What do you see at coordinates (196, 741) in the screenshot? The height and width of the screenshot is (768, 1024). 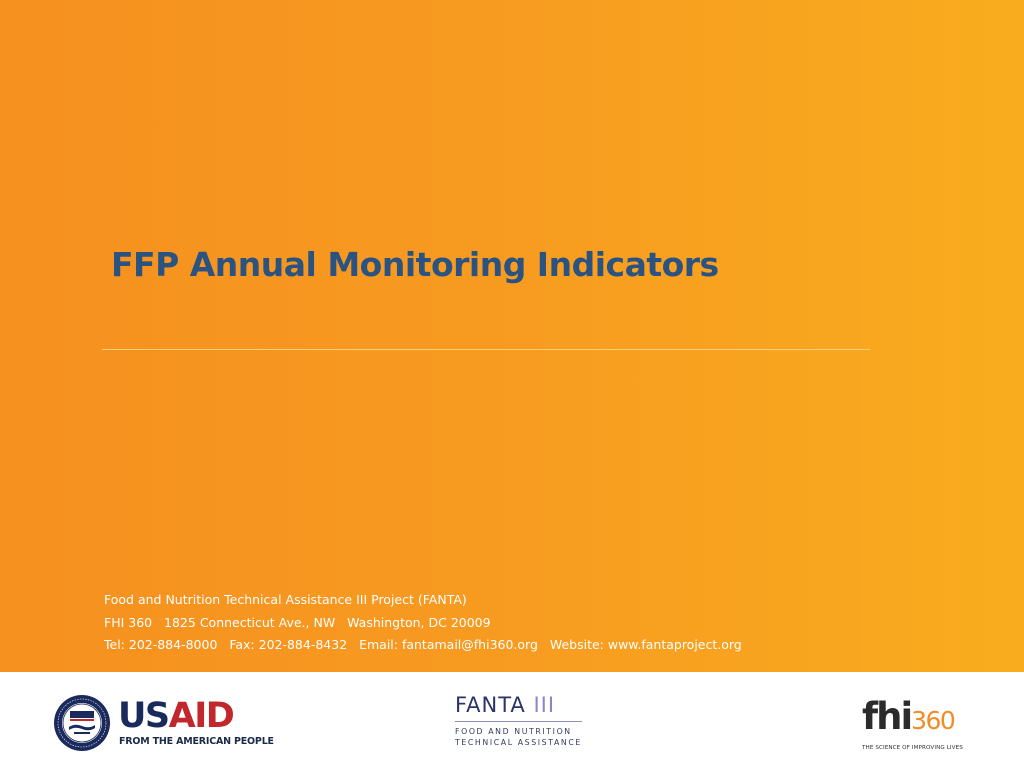 I see `usaid-tagline: FROM THE AMERICAN PEOPLE` at bounding box center [196, 741].